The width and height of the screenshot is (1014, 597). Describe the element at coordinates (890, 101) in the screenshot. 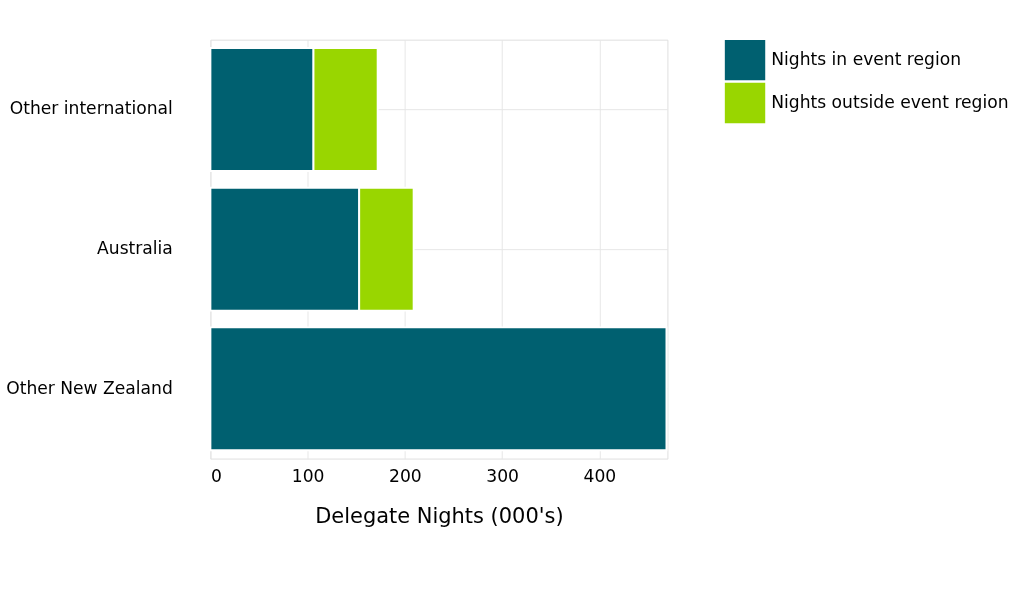

I see `legend-label: Nights outside event region` at that location.